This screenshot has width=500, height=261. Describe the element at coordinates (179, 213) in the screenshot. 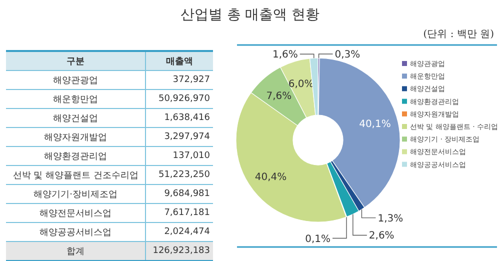

I see `data-label: 7,617,181` at that location.